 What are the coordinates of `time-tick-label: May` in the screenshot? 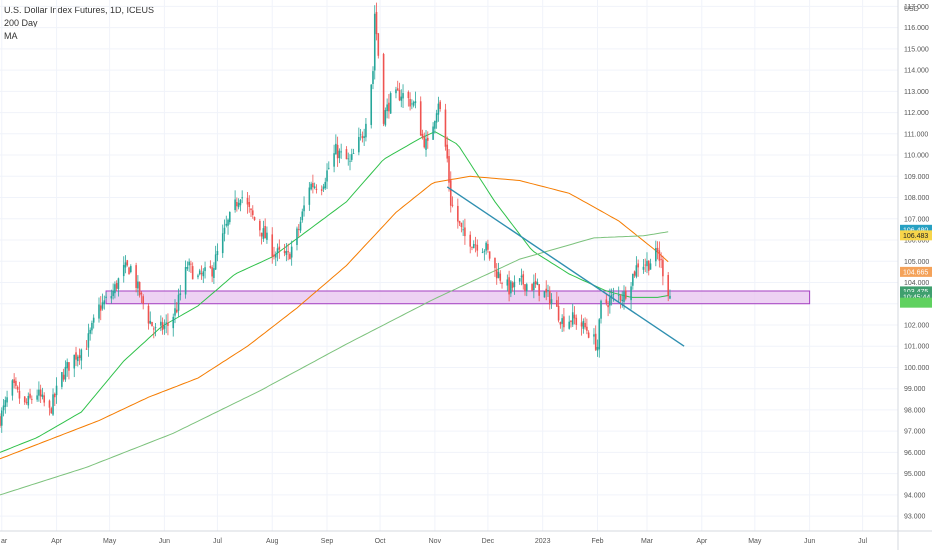 It's located at (755, 541).